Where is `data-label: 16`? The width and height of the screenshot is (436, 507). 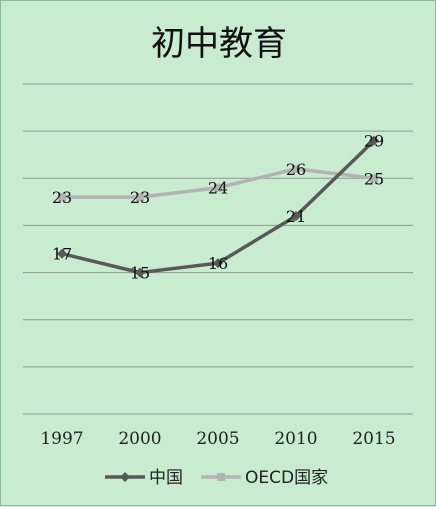
data-label: 16 is located at coordinates (218, 263).